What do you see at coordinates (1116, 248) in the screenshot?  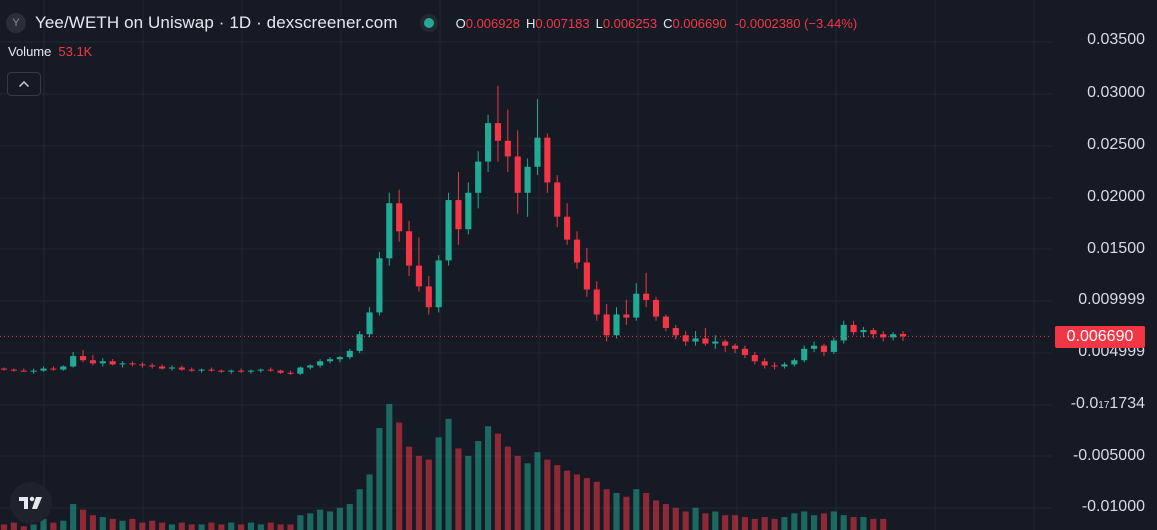 I see `axis-tick-label: 0.01500` at bounding box center [1116, 248].